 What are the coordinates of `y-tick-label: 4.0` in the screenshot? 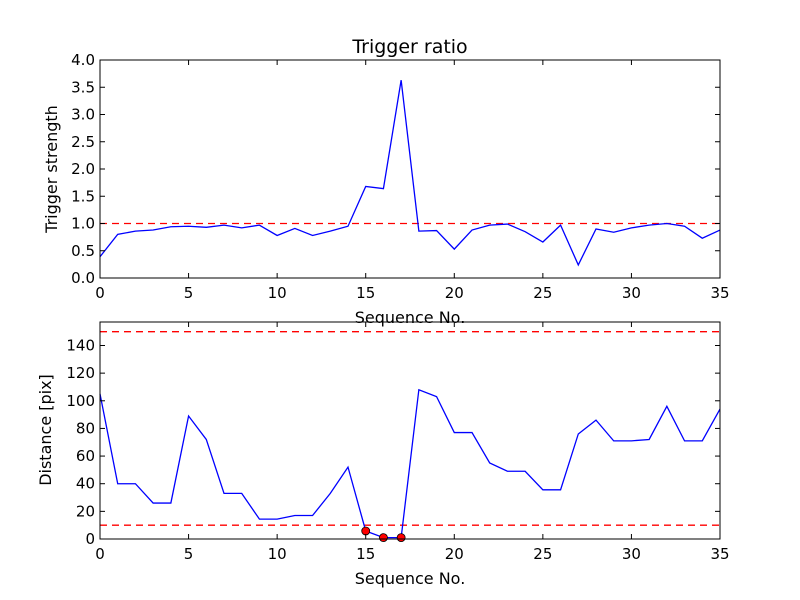 It's located at (83, 60).